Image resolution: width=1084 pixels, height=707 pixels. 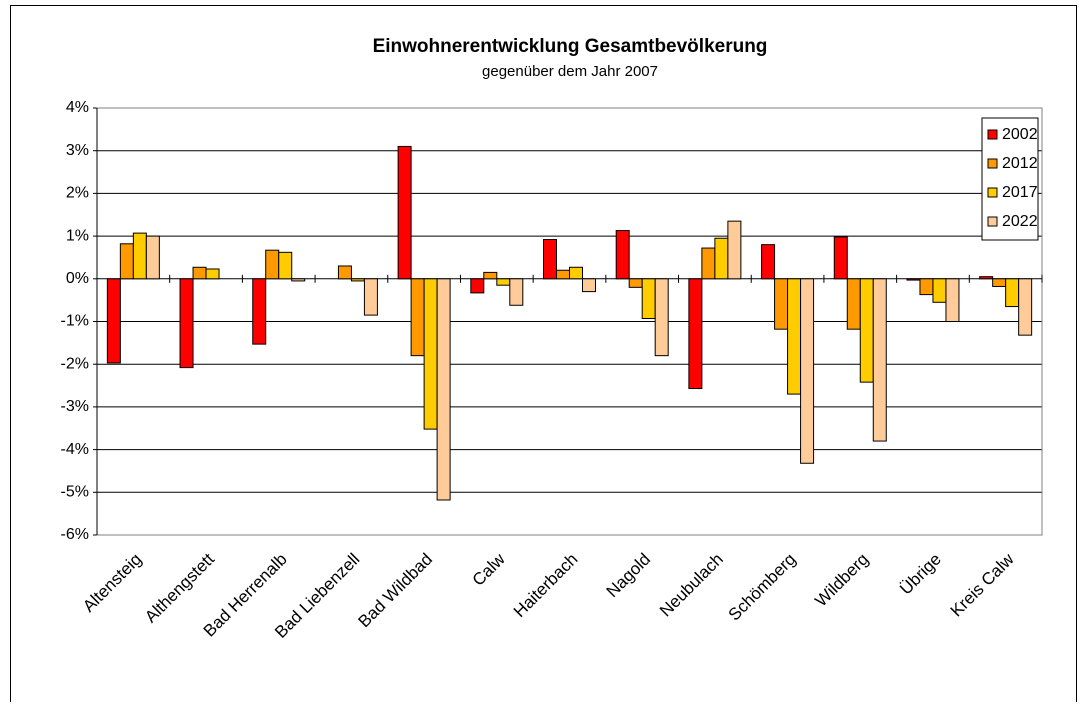 I want to click on legend-label: 2017, so click(x=1020, y=192).